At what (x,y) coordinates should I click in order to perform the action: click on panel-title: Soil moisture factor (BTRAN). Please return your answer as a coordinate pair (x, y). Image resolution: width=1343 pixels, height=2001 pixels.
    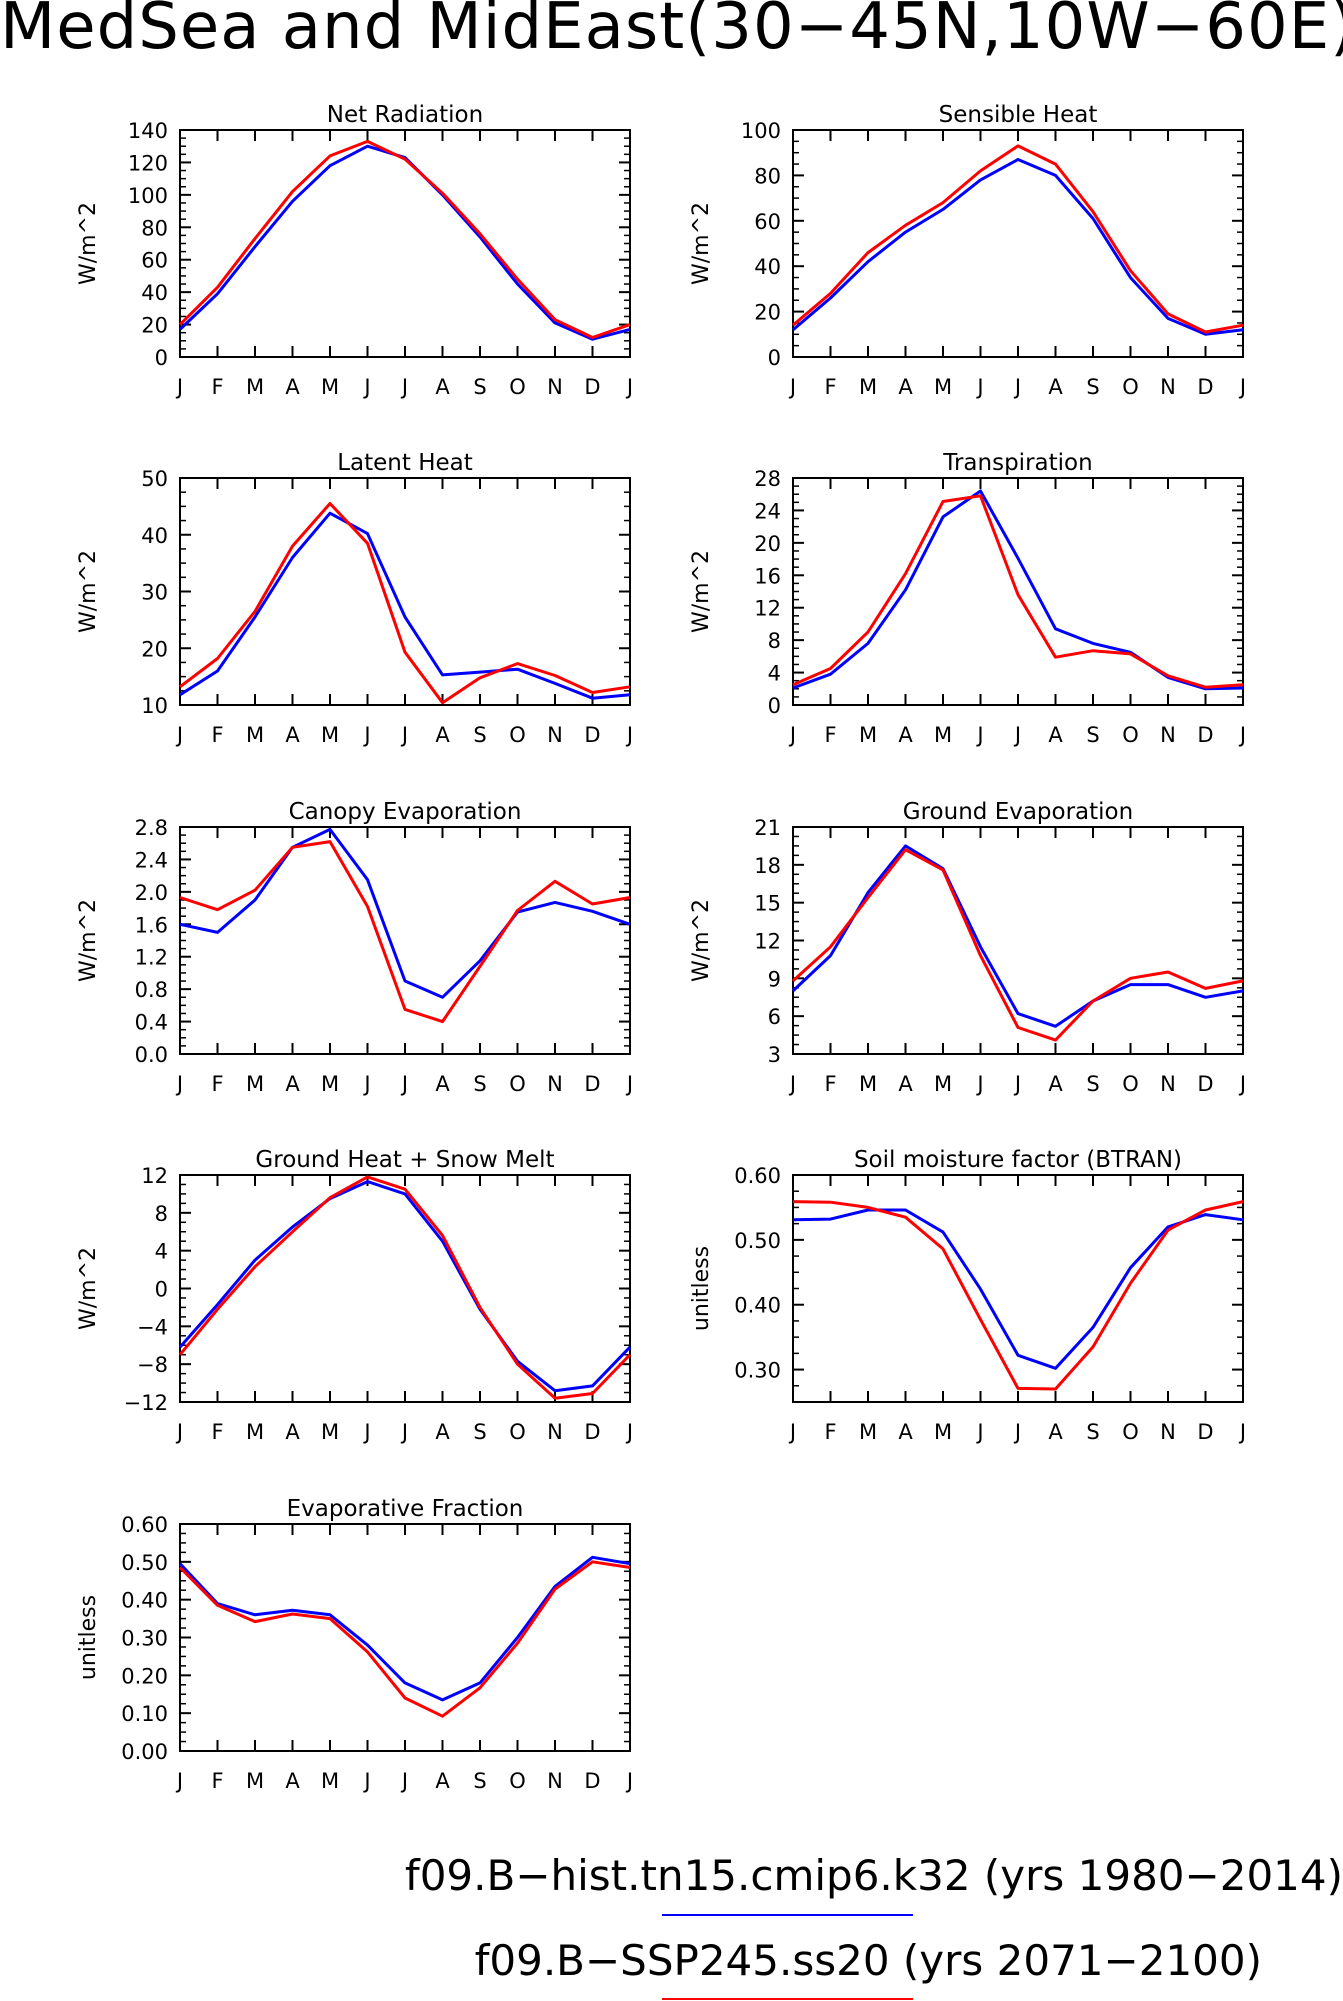
    Looking at the image, I should click on (1018, 1160).